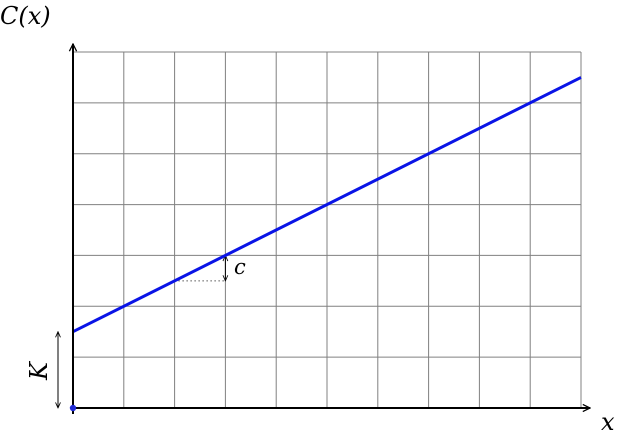 The width and height of the screenshot is (618, 432). I want to click on slope-label: c, so click(240, 267).